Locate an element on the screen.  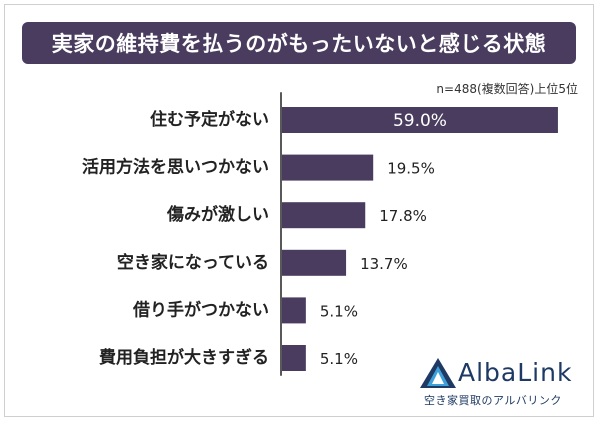
logo-wordmark: AlbaLink is located at coordinates (515, 372).